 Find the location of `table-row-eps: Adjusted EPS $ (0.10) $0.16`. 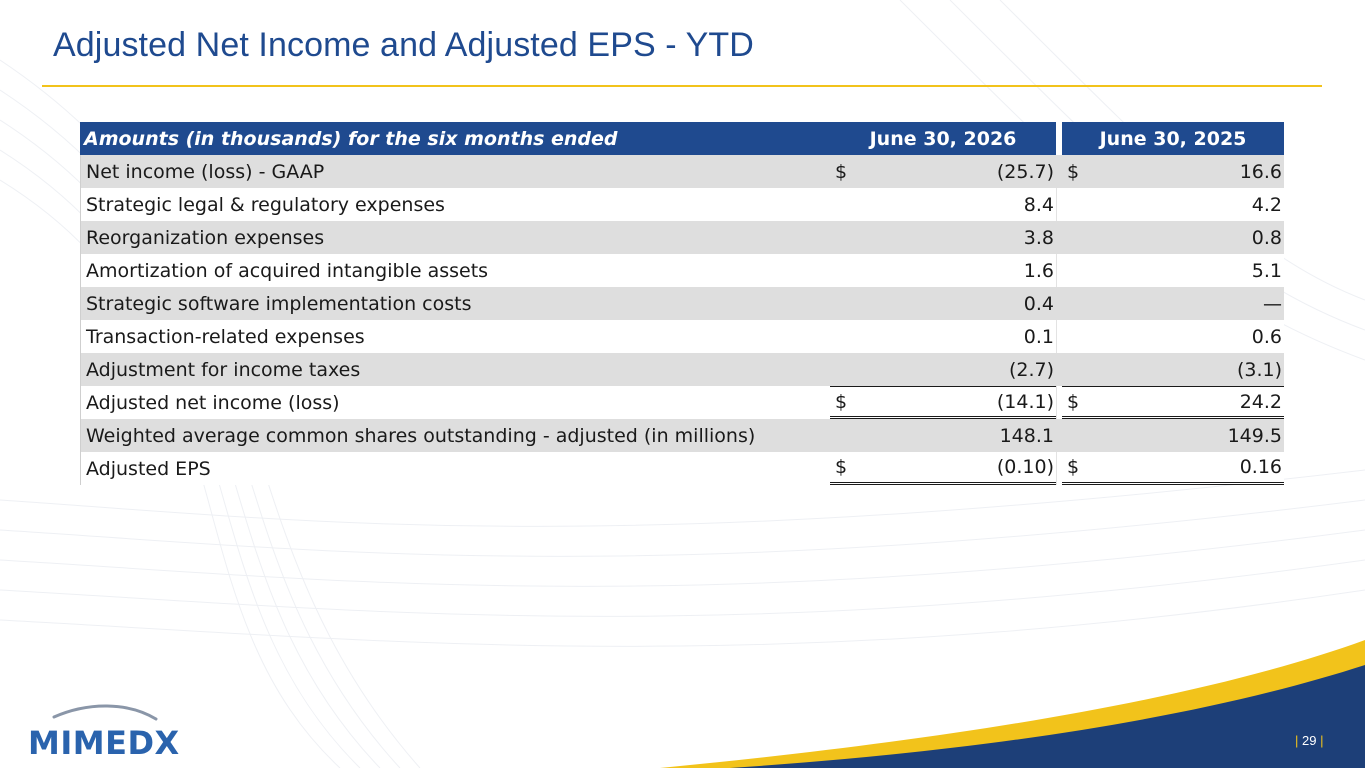

table-row-eps: Adjusted EPS $ (0.10) $0.16 is located at coordinates (682, 468).